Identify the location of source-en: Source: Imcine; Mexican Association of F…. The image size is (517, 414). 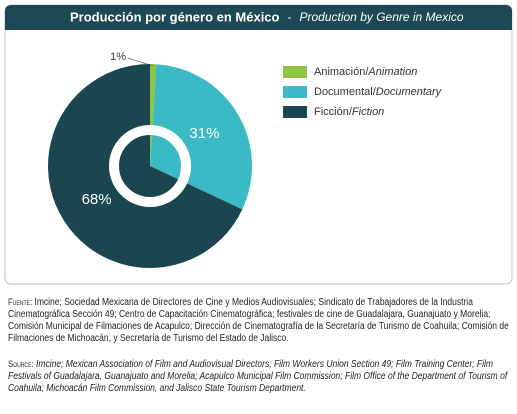
(259, 376).